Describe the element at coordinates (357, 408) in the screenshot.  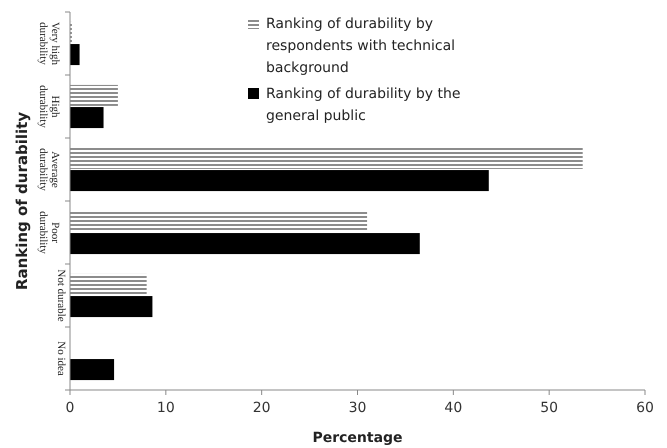
I see `x-tick-label: 30` at that location.